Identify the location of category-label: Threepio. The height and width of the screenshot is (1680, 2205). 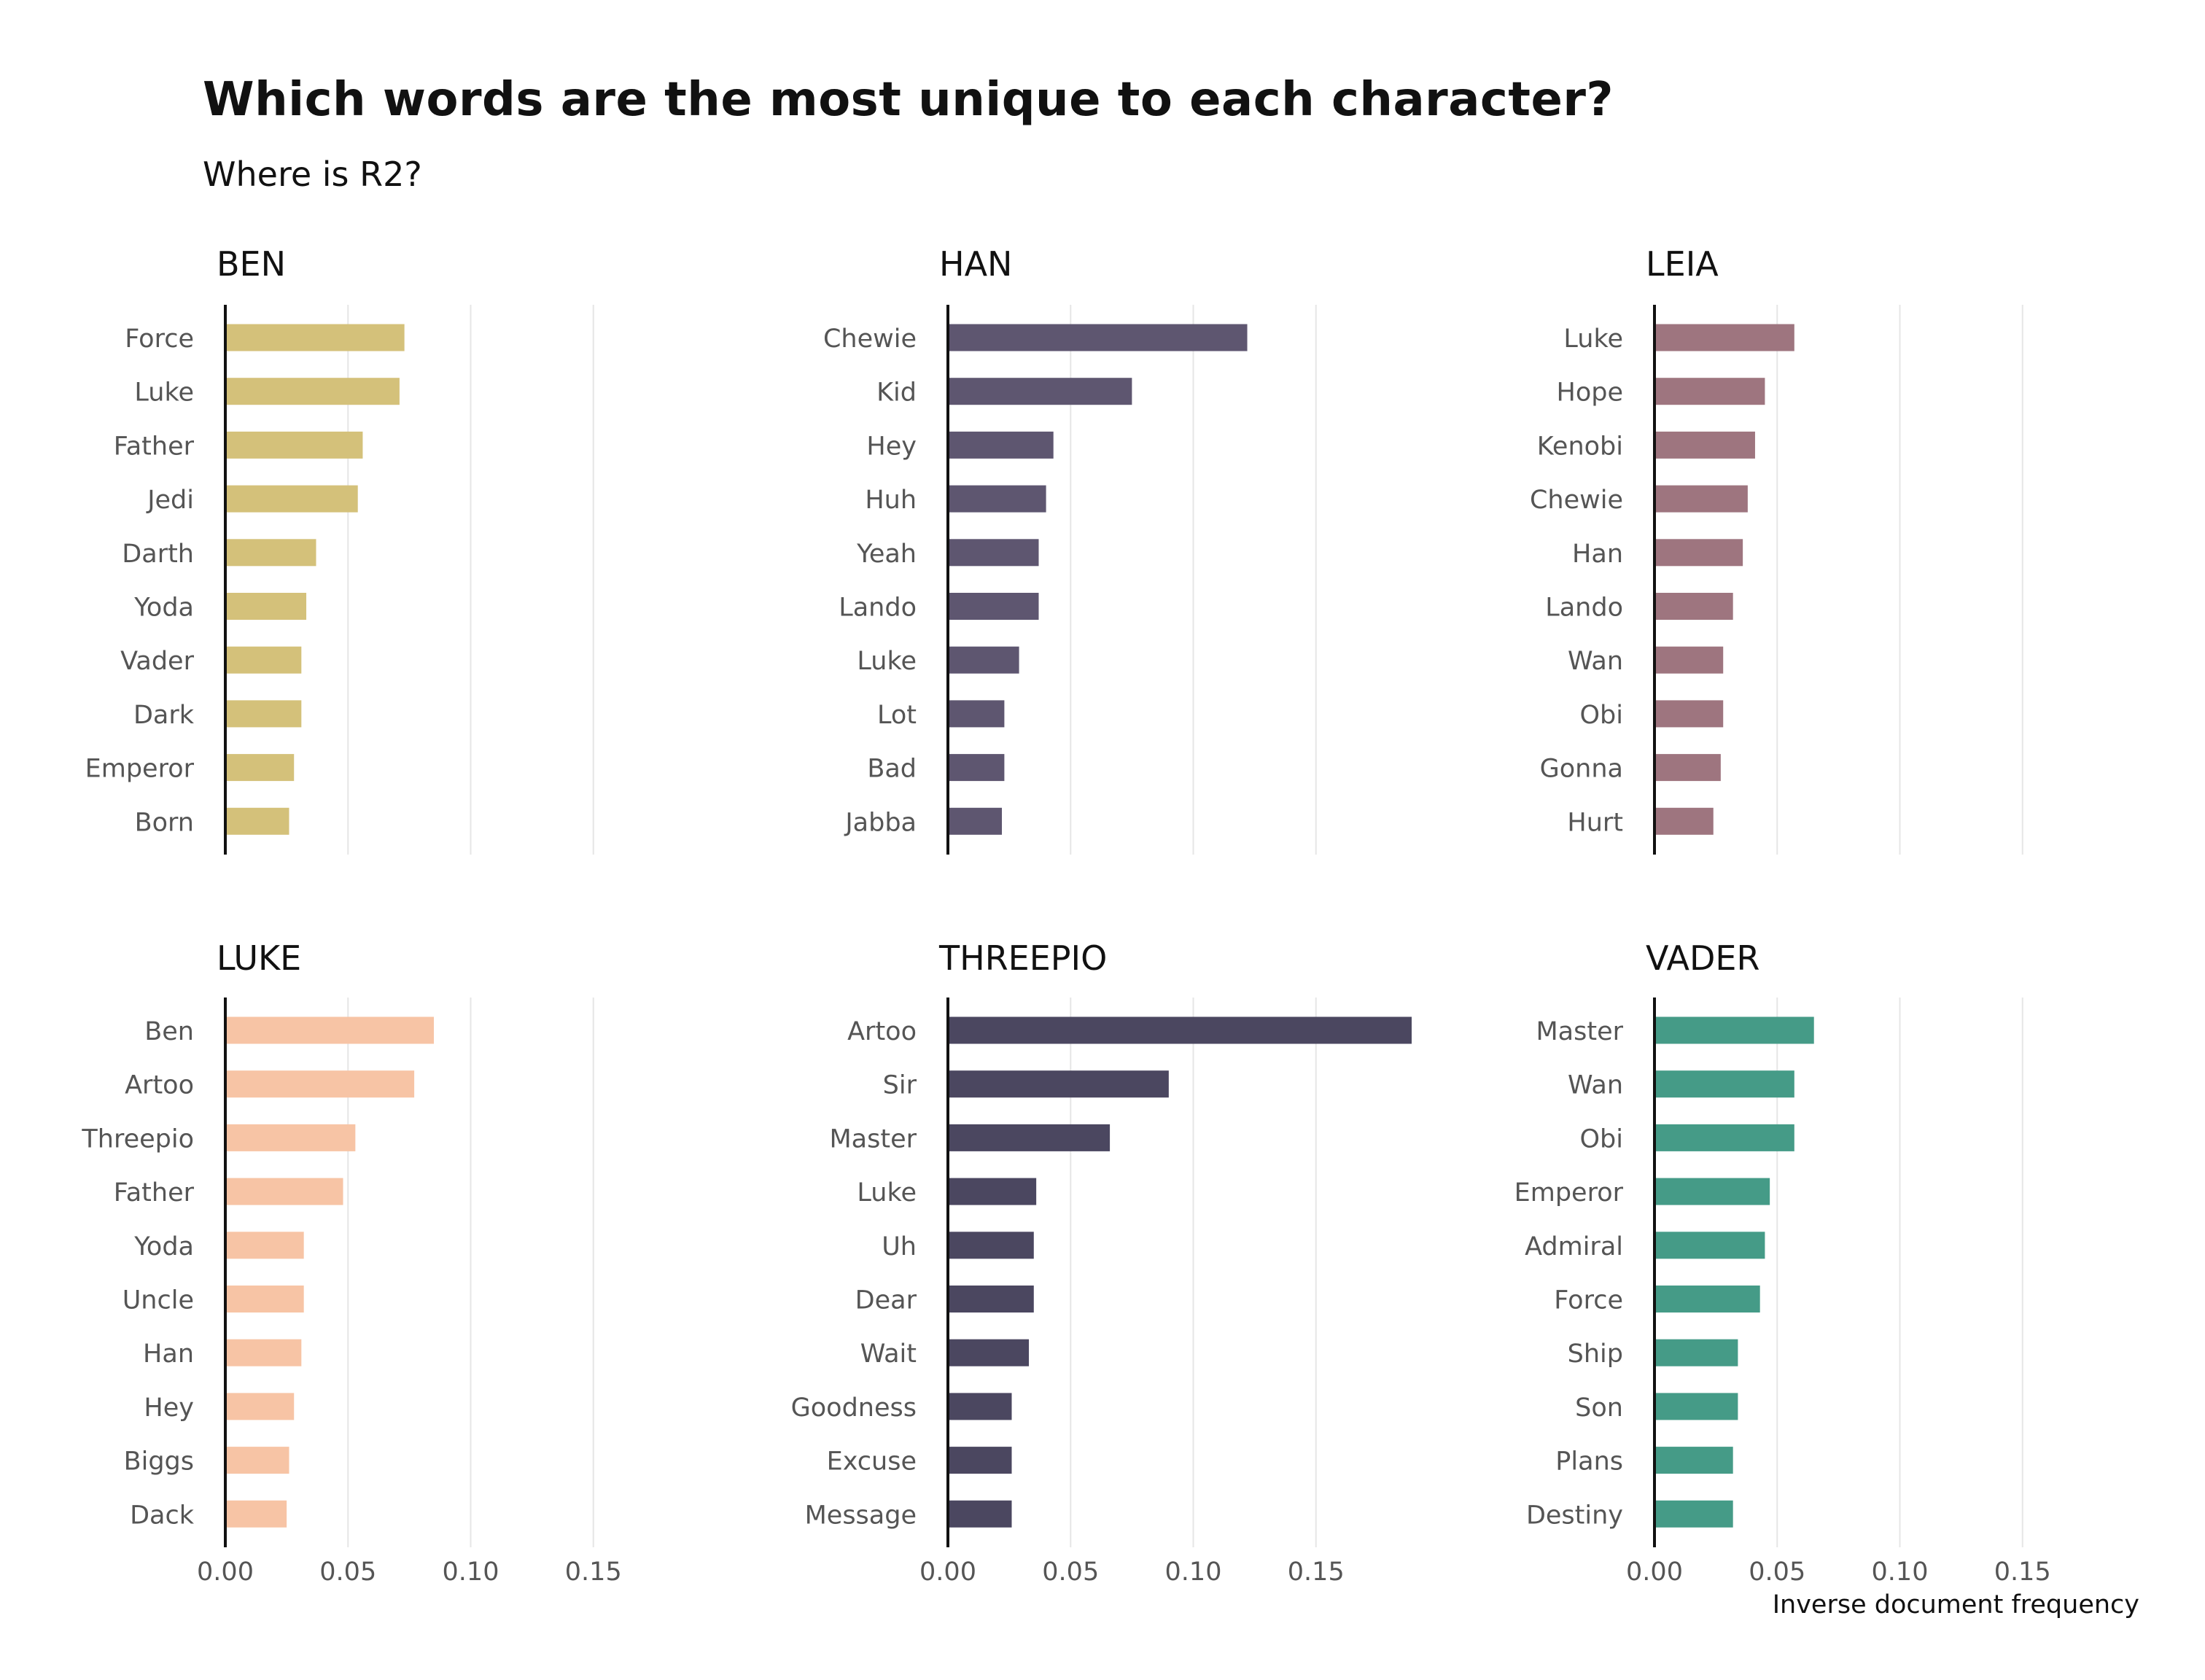
(137, 1139).